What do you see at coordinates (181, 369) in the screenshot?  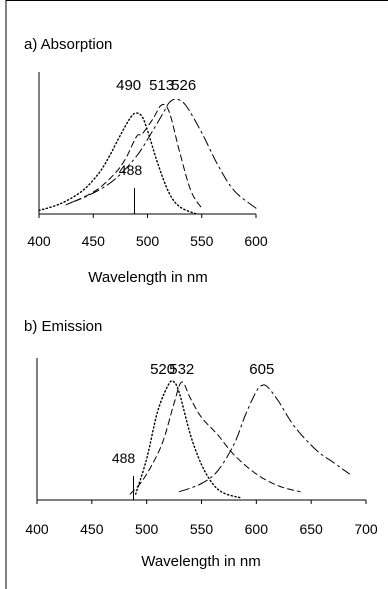 I see `peak-label: 532` at bounding box center [181, 369].